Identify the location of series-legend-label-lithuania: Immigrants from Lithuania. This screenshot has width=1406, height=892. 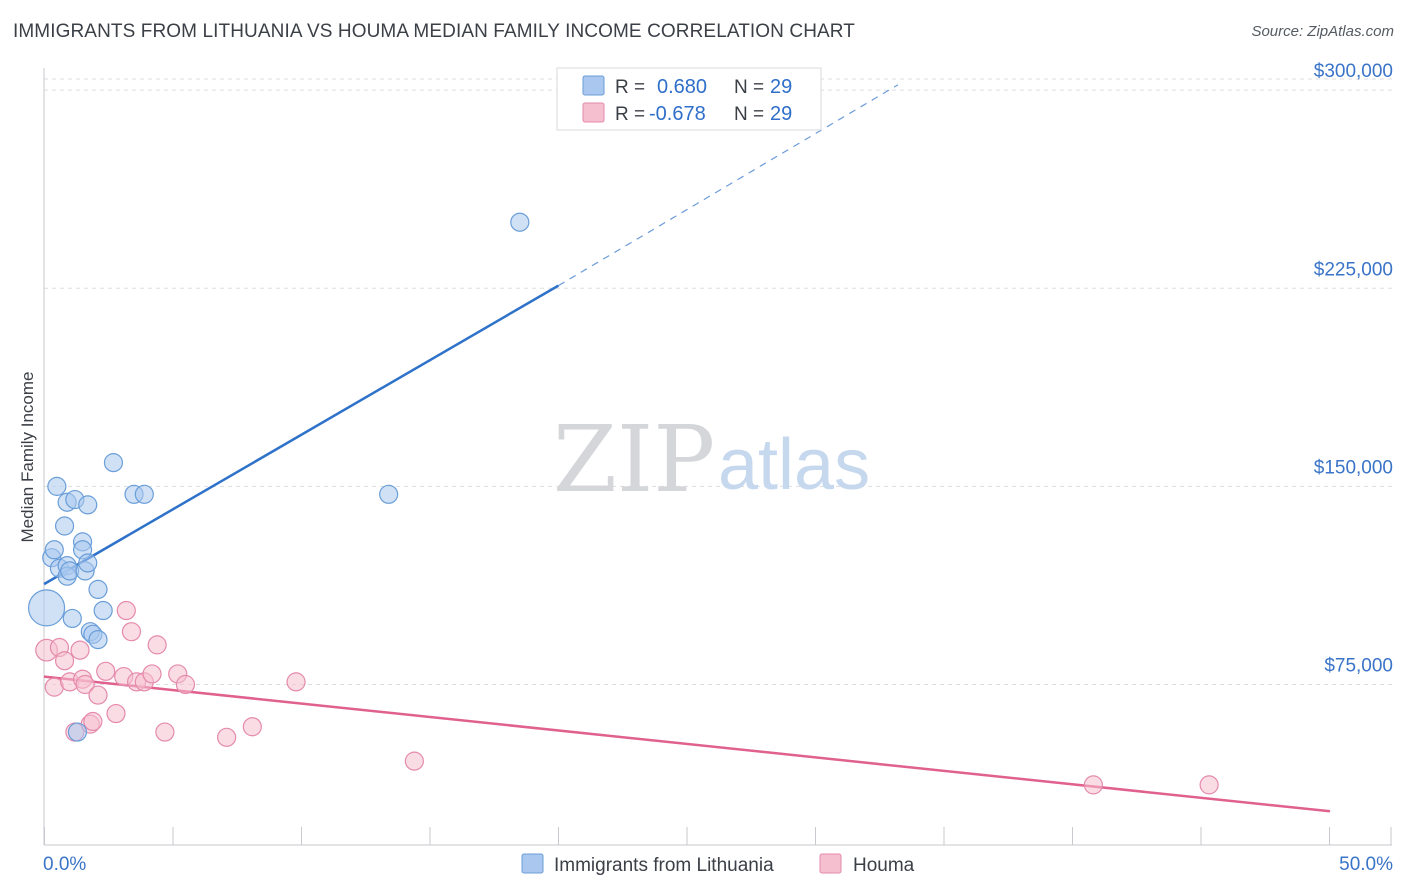
(664, 865).